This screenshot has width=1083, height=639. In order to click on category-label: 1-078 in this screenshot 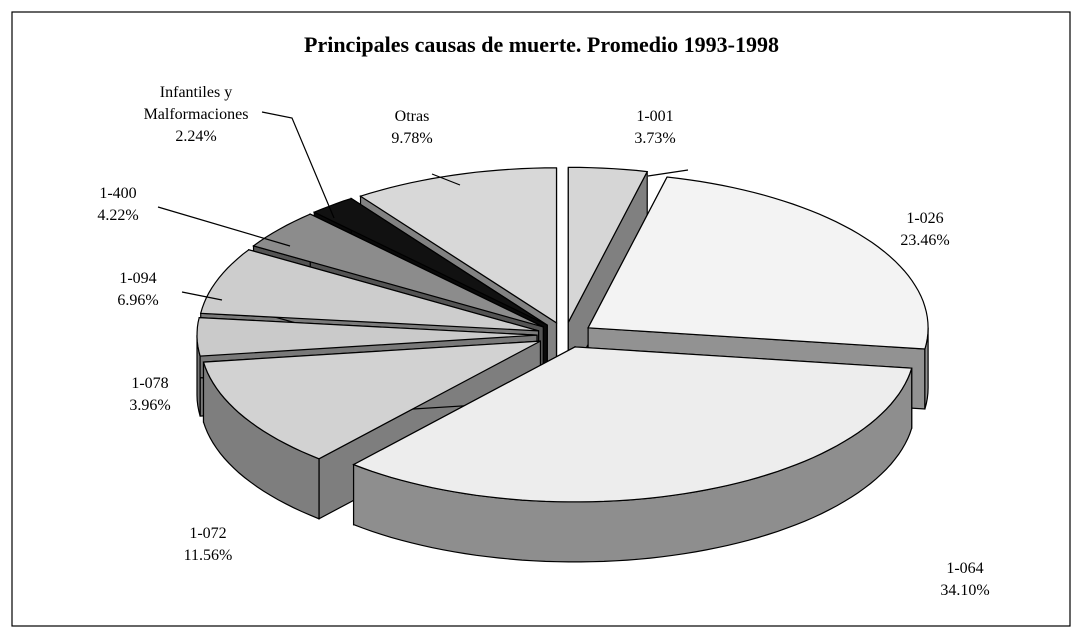, I will do `click(150, 383)`.